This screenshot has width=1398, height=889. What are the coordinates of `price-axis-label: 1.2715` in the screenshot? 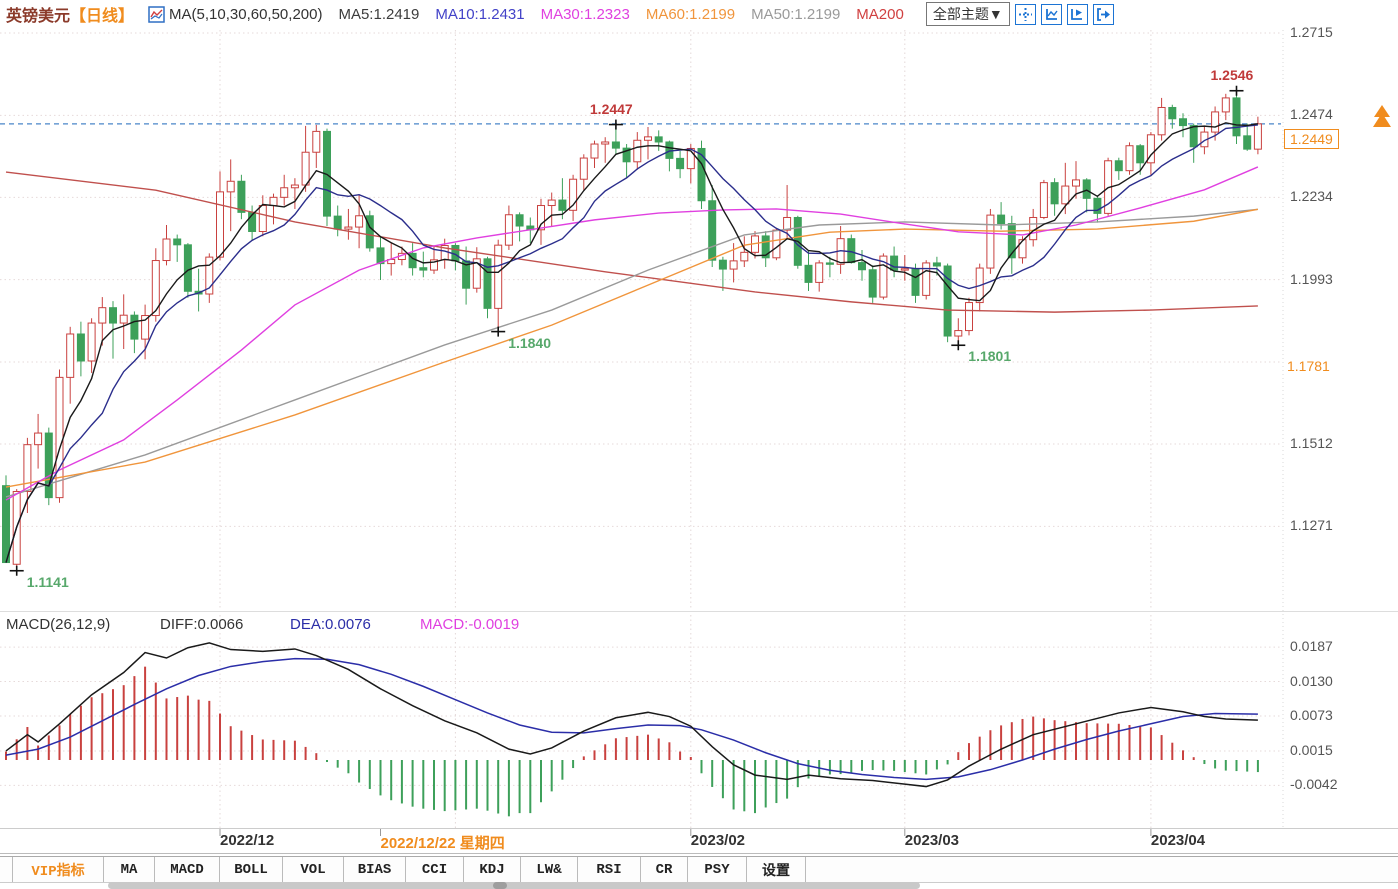 It's located at (1311, 32).